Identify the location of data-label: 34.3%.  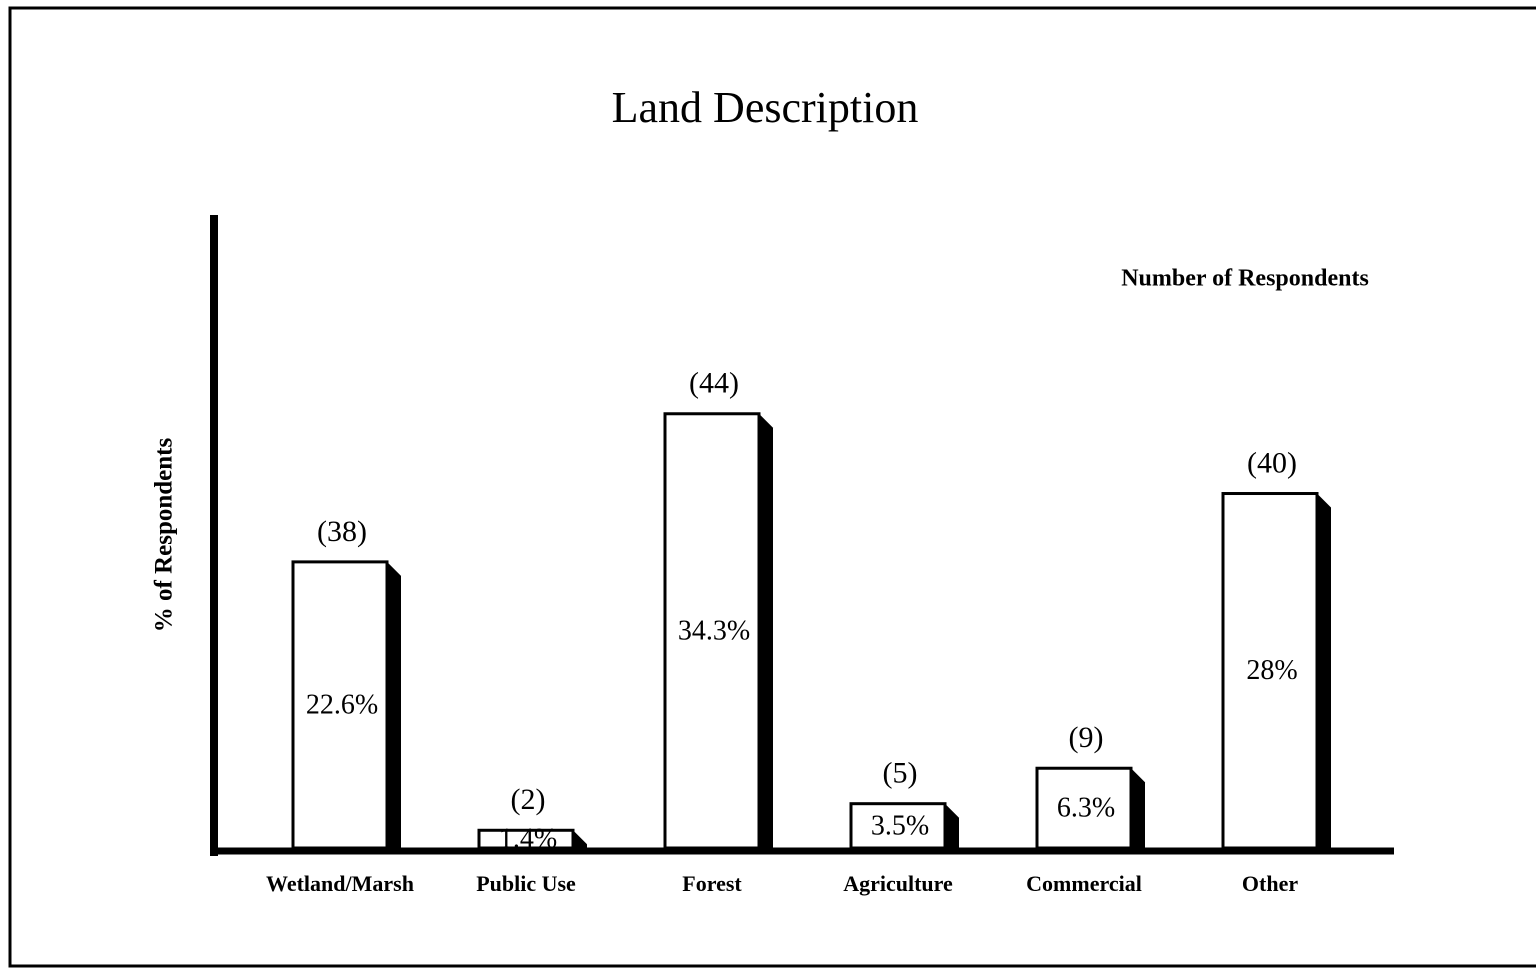
(714, 630).